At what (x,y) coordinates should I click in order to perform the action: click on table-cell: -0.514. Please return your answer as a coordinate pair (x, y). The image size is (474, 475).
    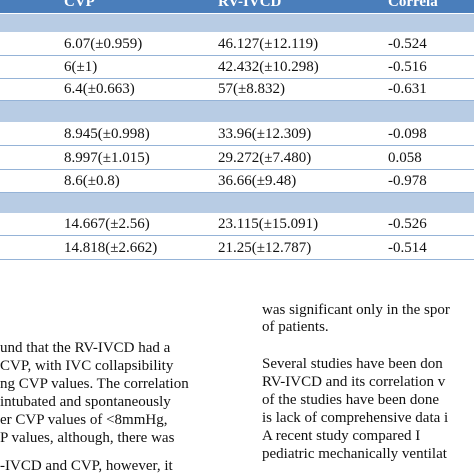
    Looking at the image, I should click on (407, 248).